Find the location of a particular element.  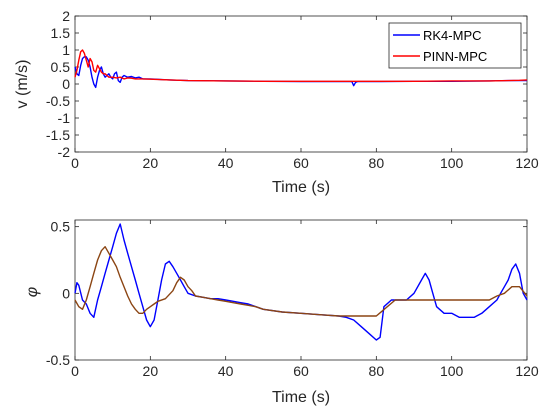

legend-label-pinn: PINN-MPC is located at coordinates (455, 56).